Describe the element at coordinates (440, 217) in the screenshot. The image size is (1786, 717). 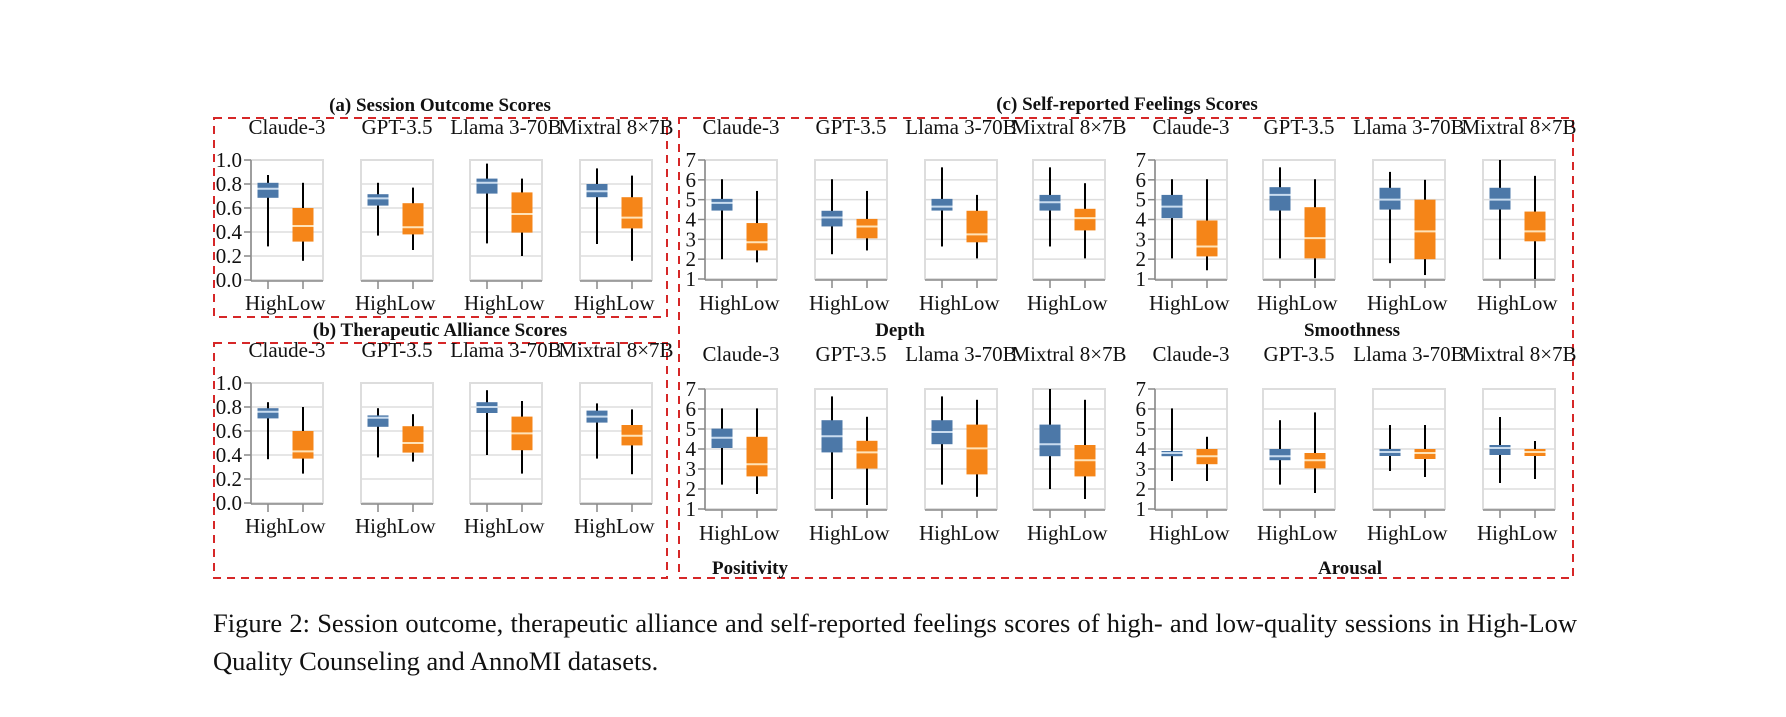
I see `panel-a-border` at that location.